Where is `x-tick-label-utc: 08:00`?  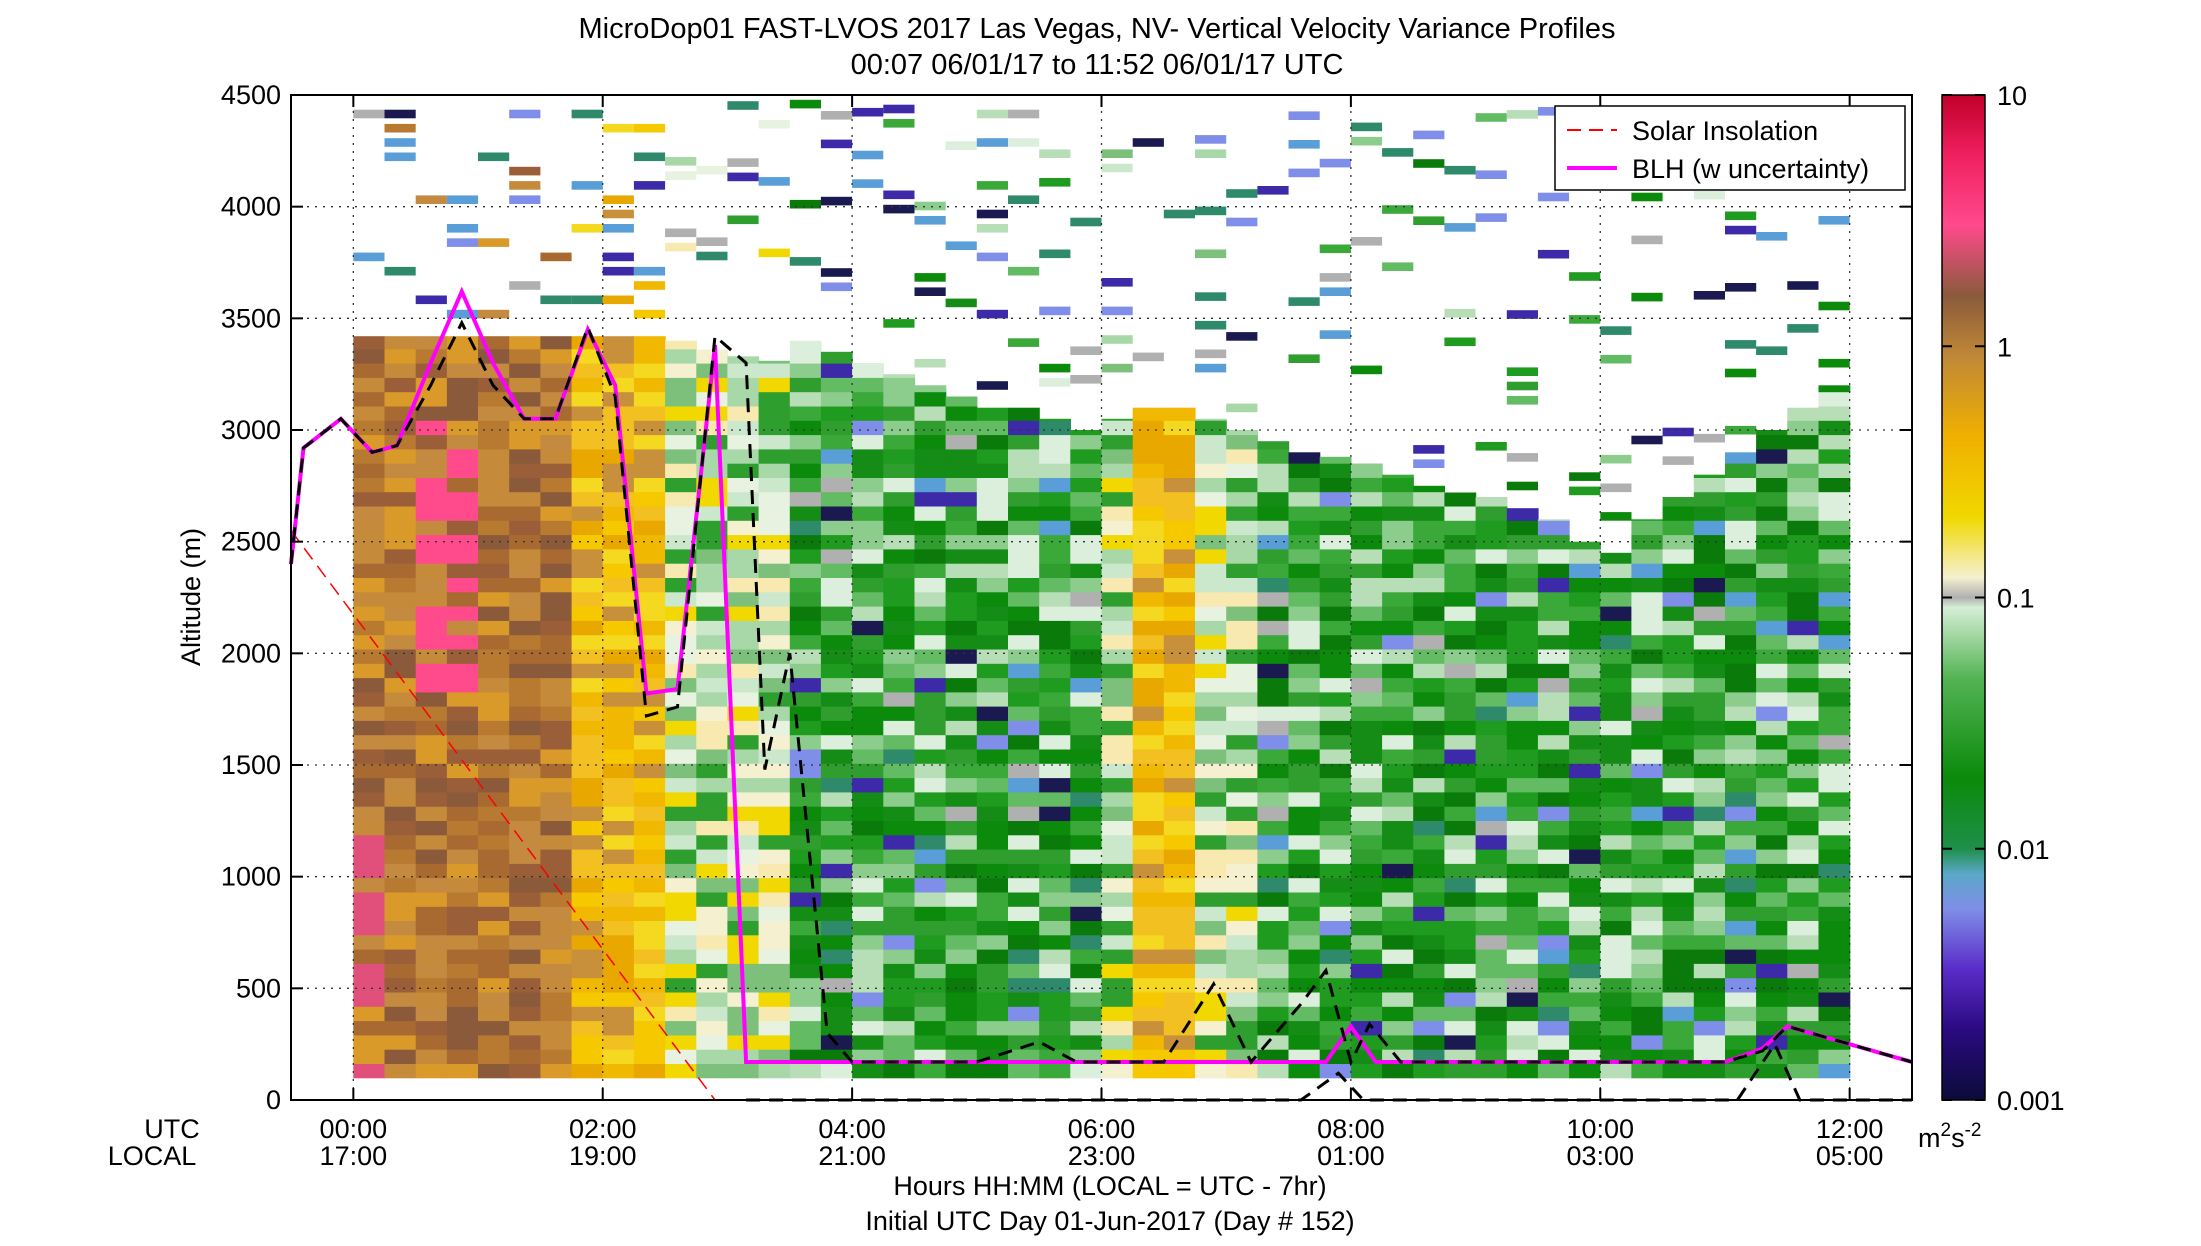 x-tick-label-utc: 08:00 is located at coordinates (1351, 1129).